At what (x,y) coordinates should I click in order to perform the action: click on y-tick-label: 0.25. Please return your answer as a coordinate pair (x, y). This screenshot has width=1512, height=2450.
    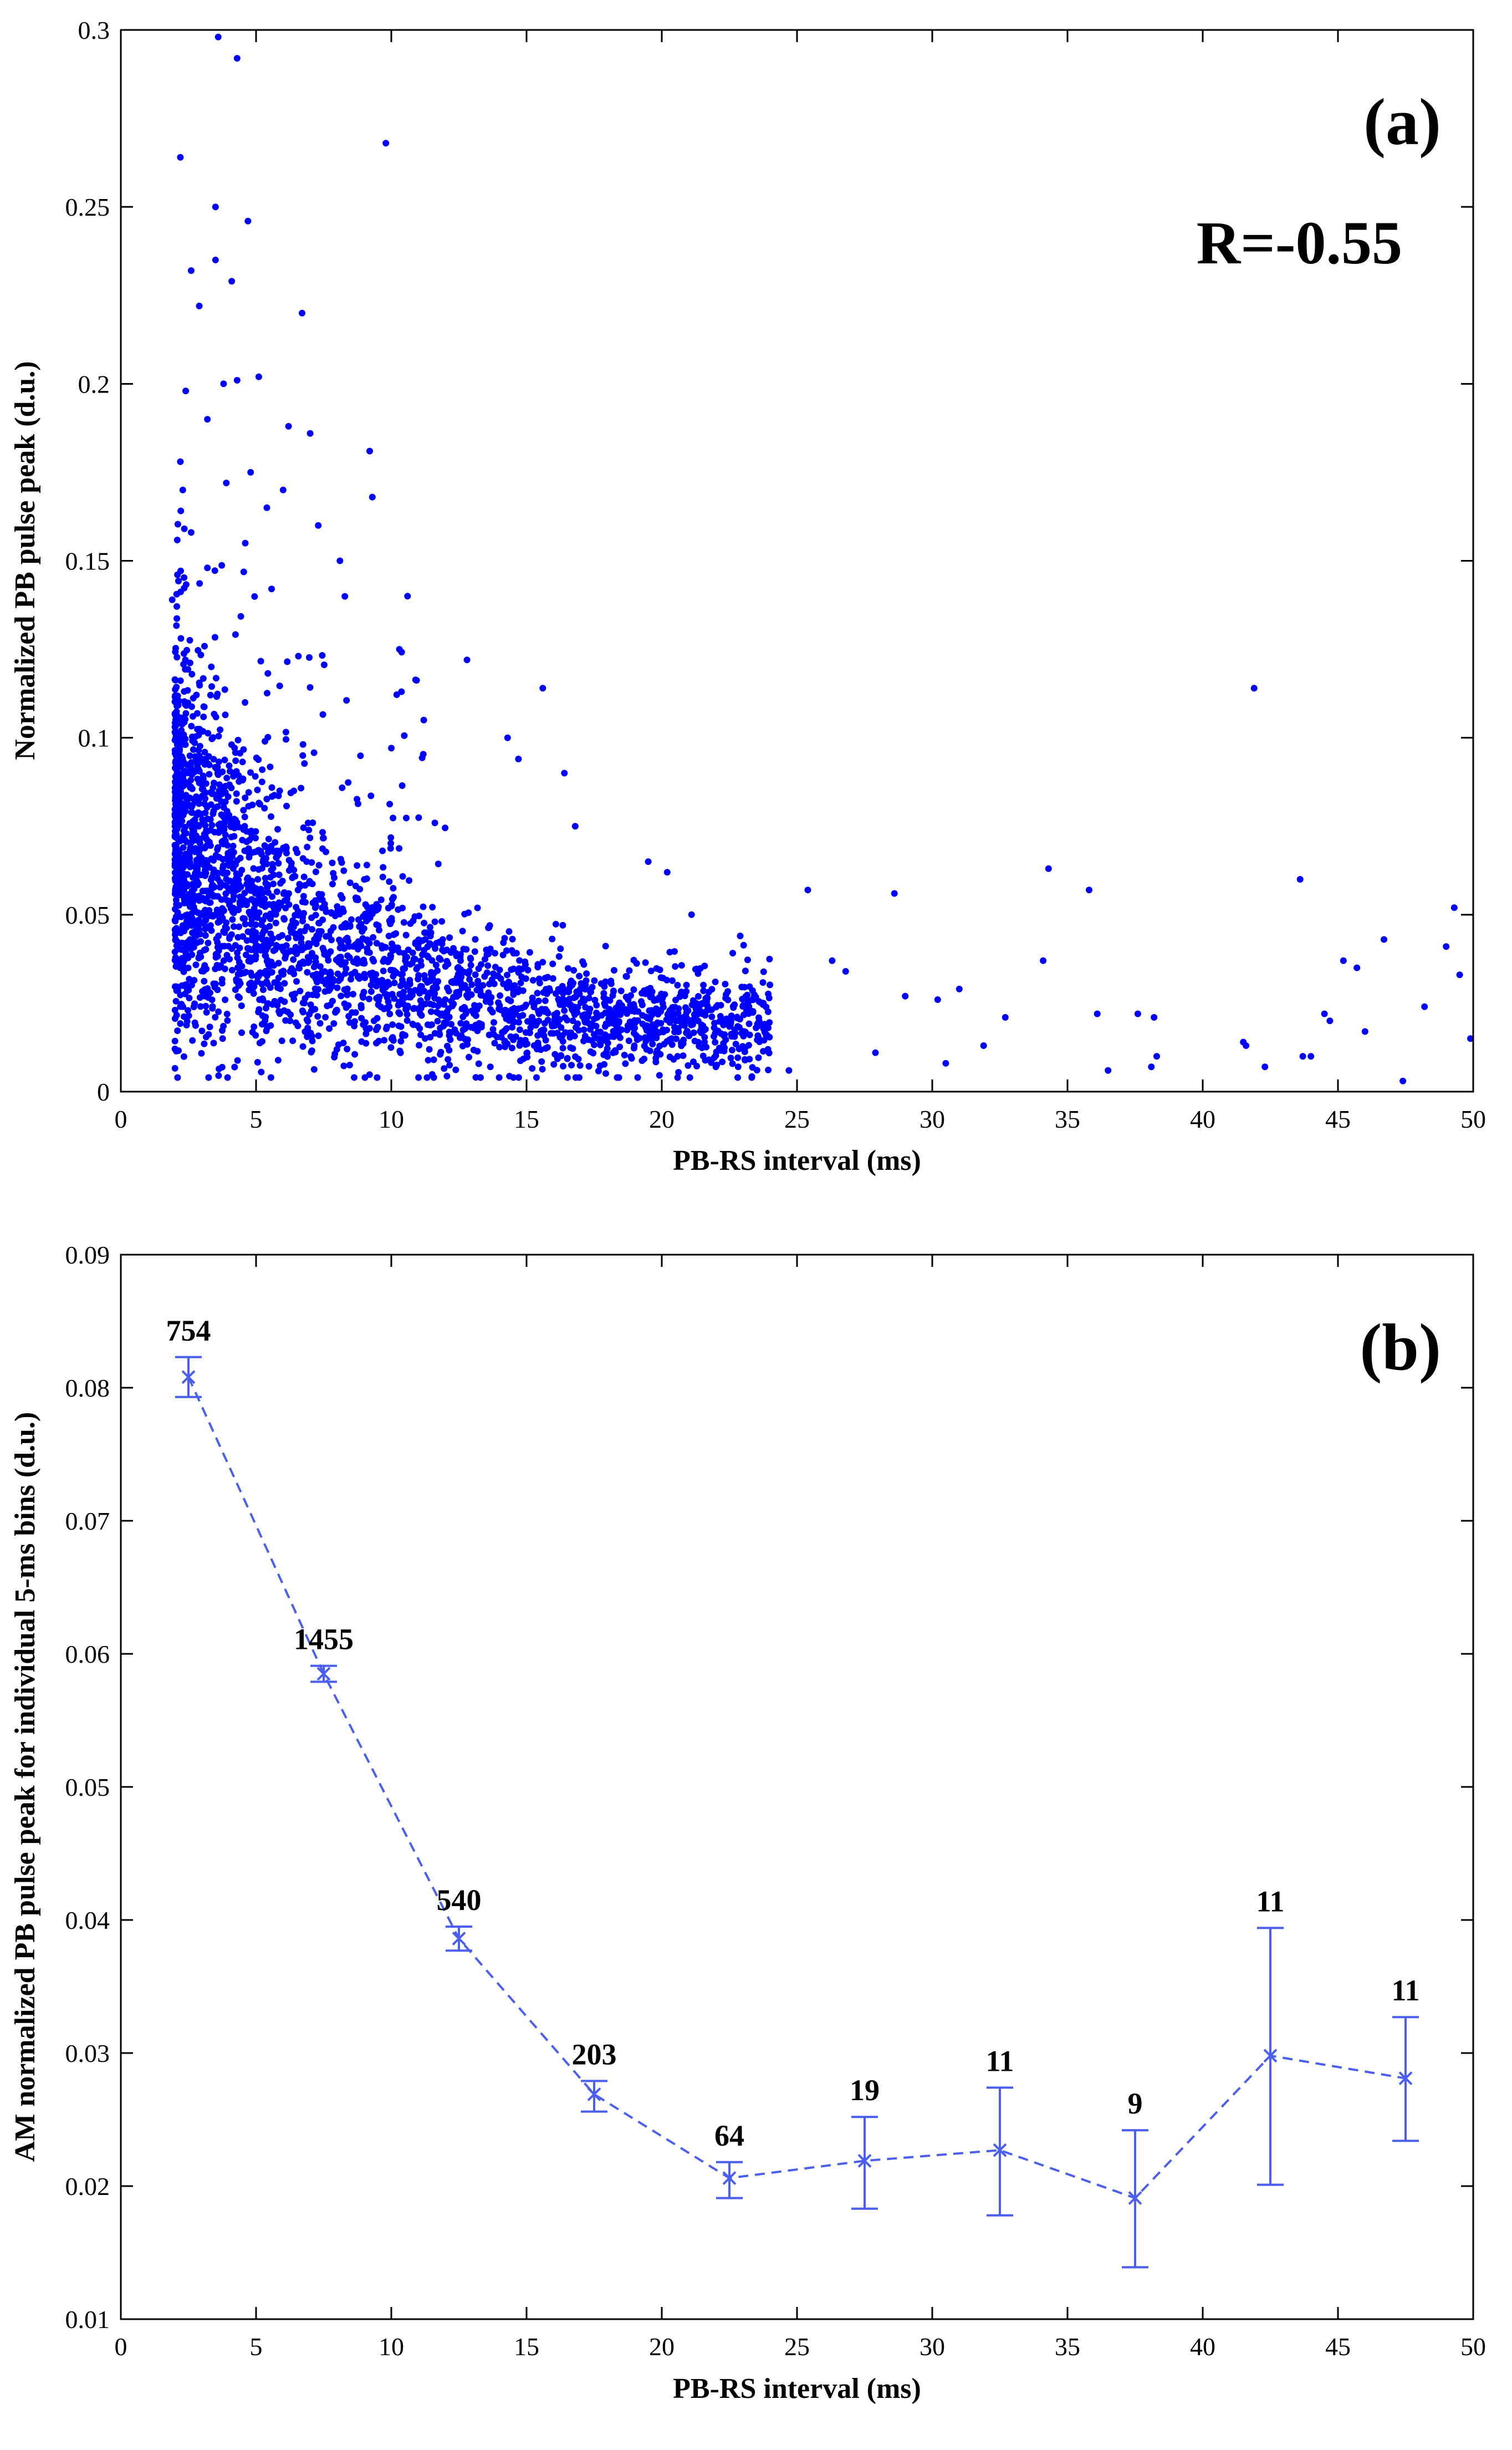
    Looking at the image, I should click on (87, 207).